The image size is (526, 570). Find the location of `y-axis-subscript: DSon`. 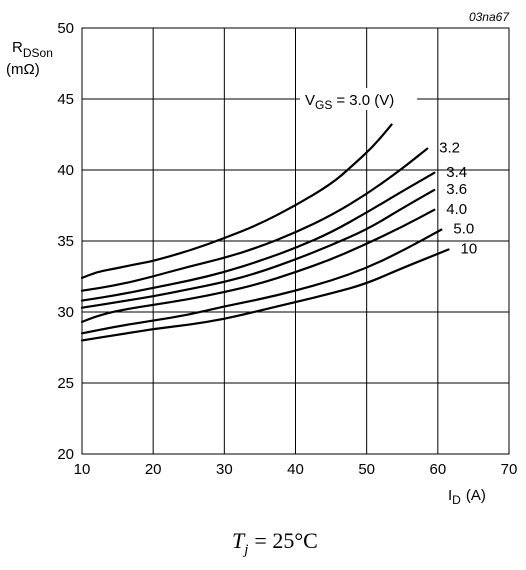

y-axis-subscript: DSon is located at coordinates (38, 53).